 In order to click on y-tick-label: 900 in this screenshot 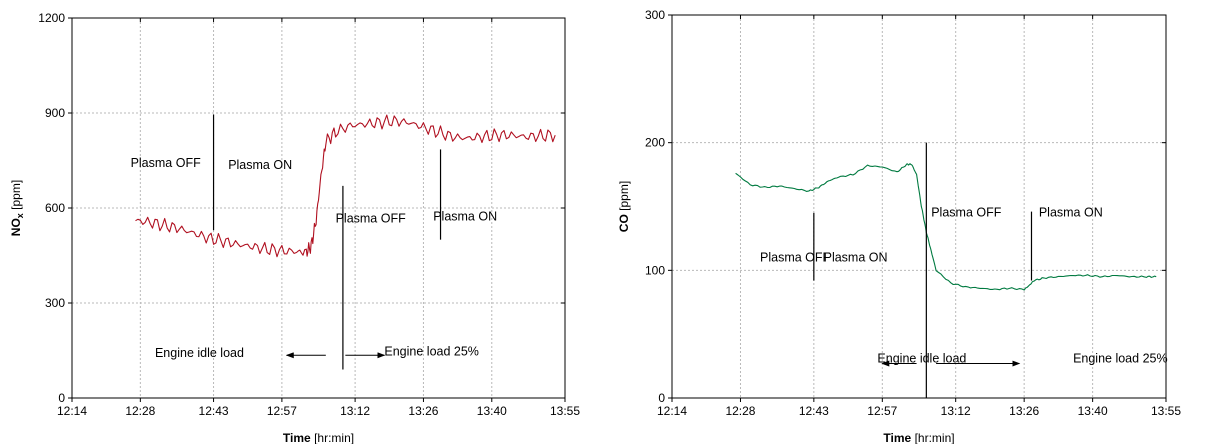, I will do `click(55, 113)`.